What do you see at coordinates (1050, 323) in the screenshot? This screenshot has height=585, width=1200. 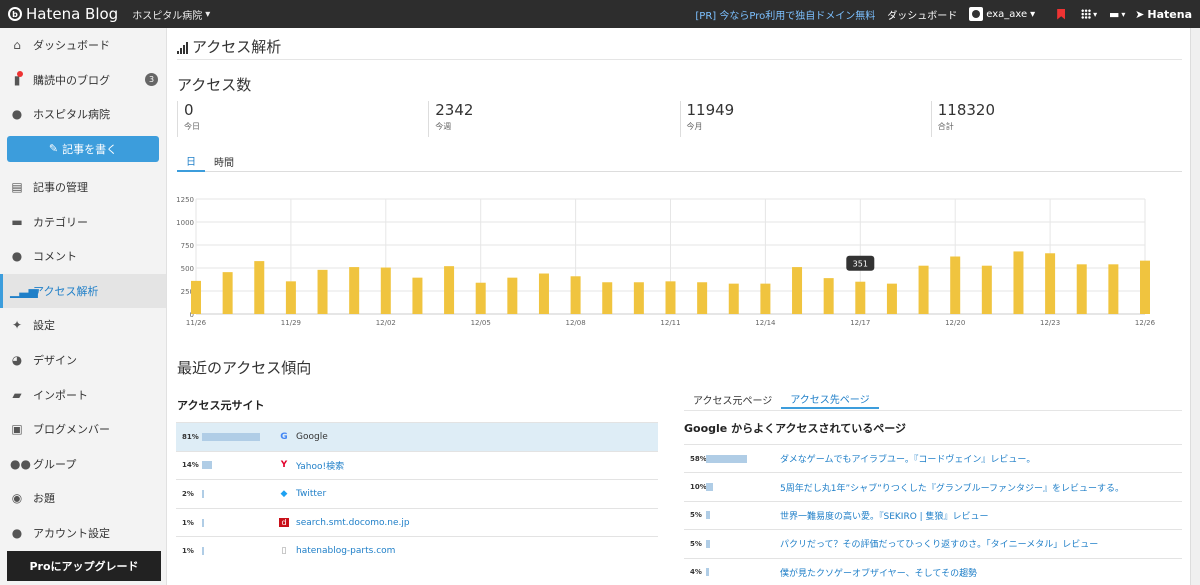 I see `x-tick-label: 12/23` at bounding box center [1050, 323].